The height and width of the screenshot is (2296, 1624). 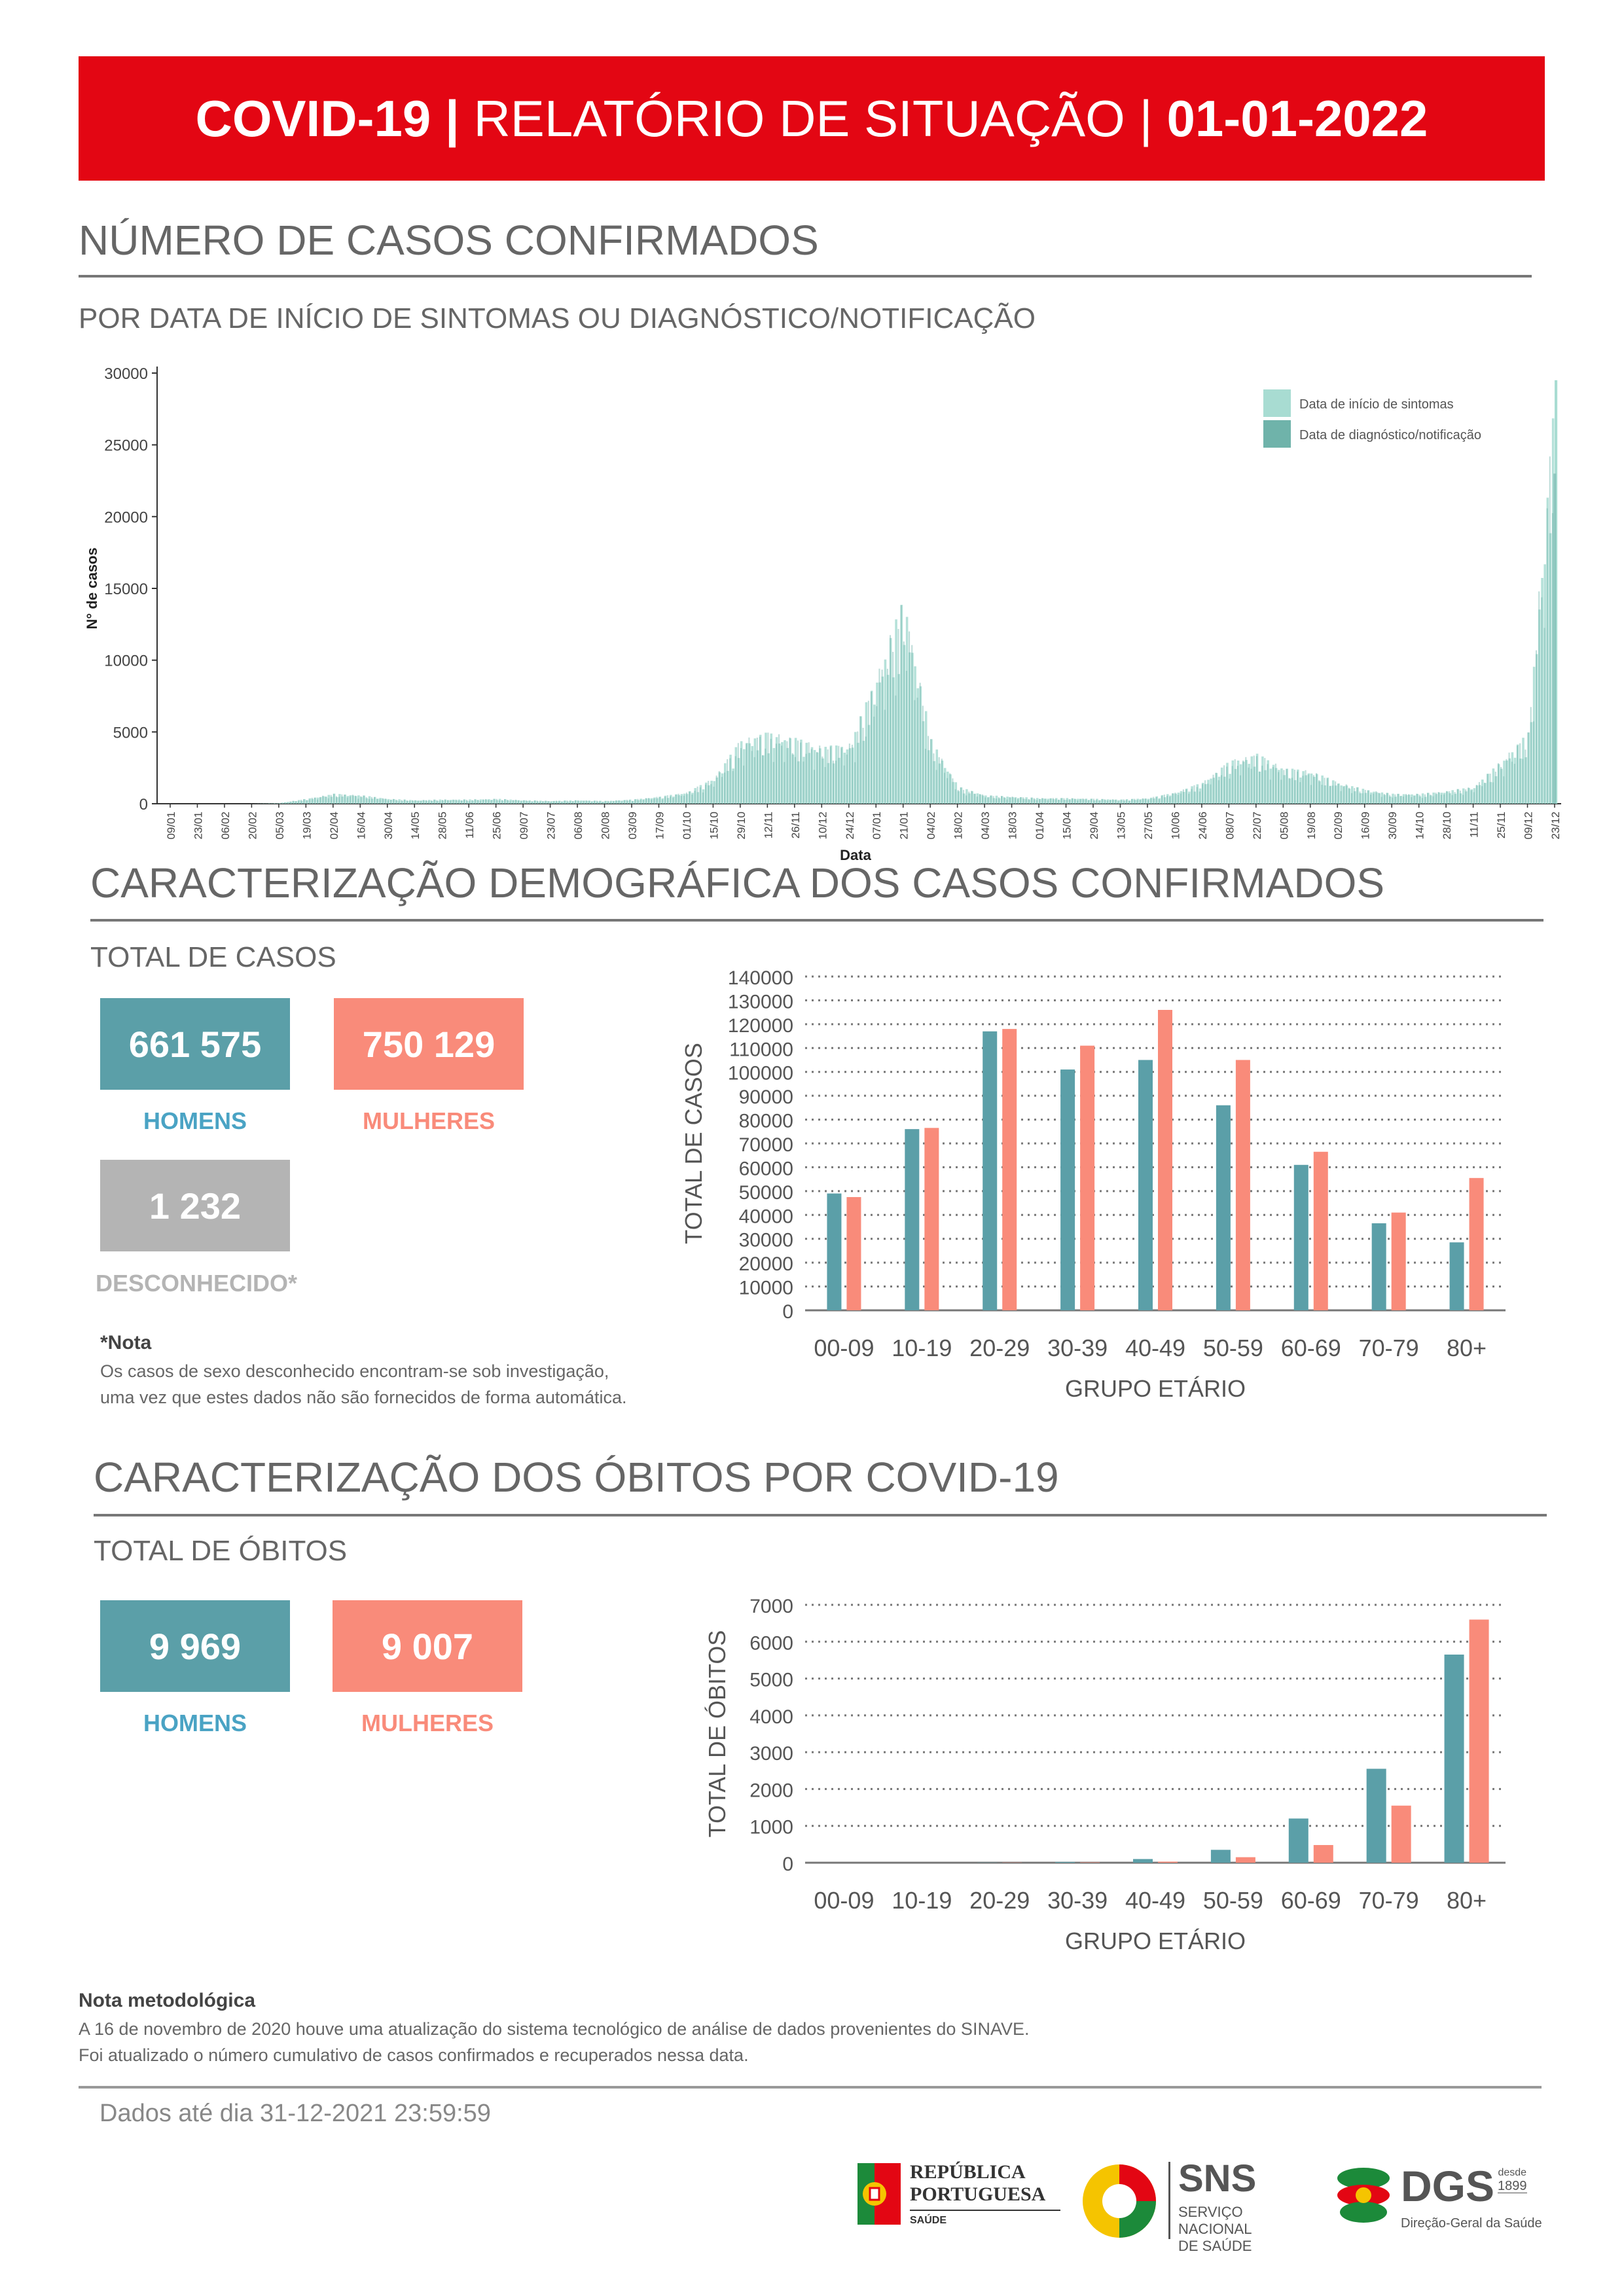 I want to click on x-tick-label: 02/04, so click(x=334, y=826).